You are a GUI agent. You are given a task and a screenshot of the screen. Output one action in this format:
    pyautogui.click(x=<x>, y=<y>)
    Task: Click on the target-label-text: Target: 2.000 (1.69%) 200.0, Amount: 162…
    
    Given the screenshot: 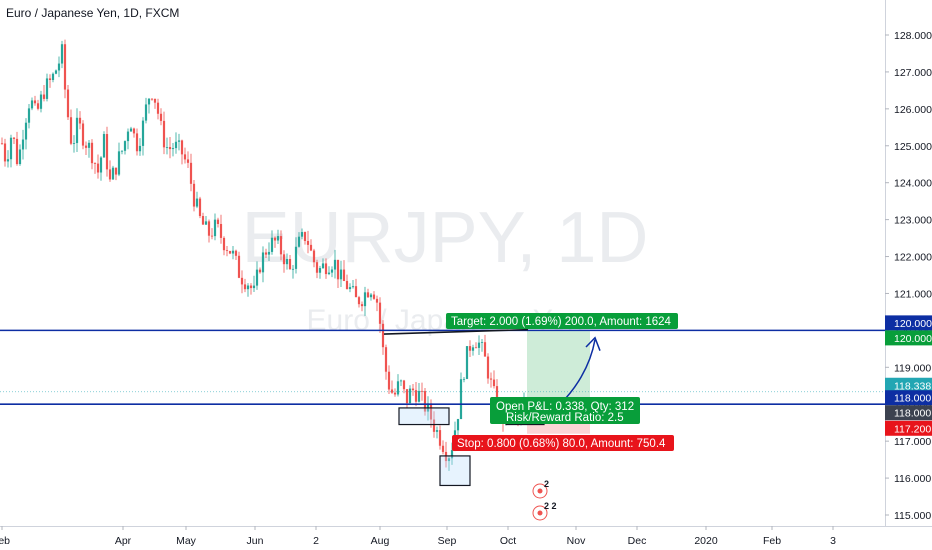 What is the action you would take?
    pyautogui.click(x=561, y=322)
    